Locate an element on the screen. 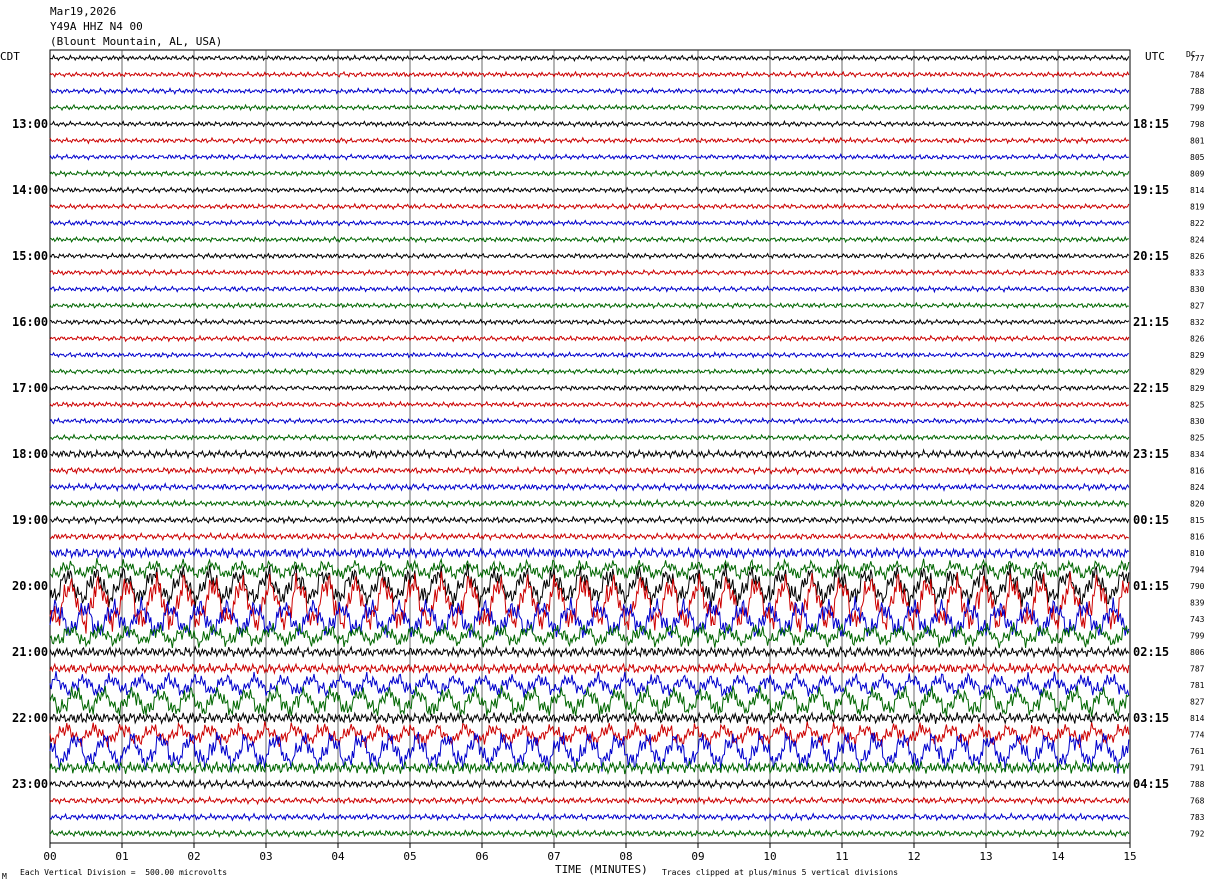  left-time-label: 18:00 is located at coordinates (30, 454).